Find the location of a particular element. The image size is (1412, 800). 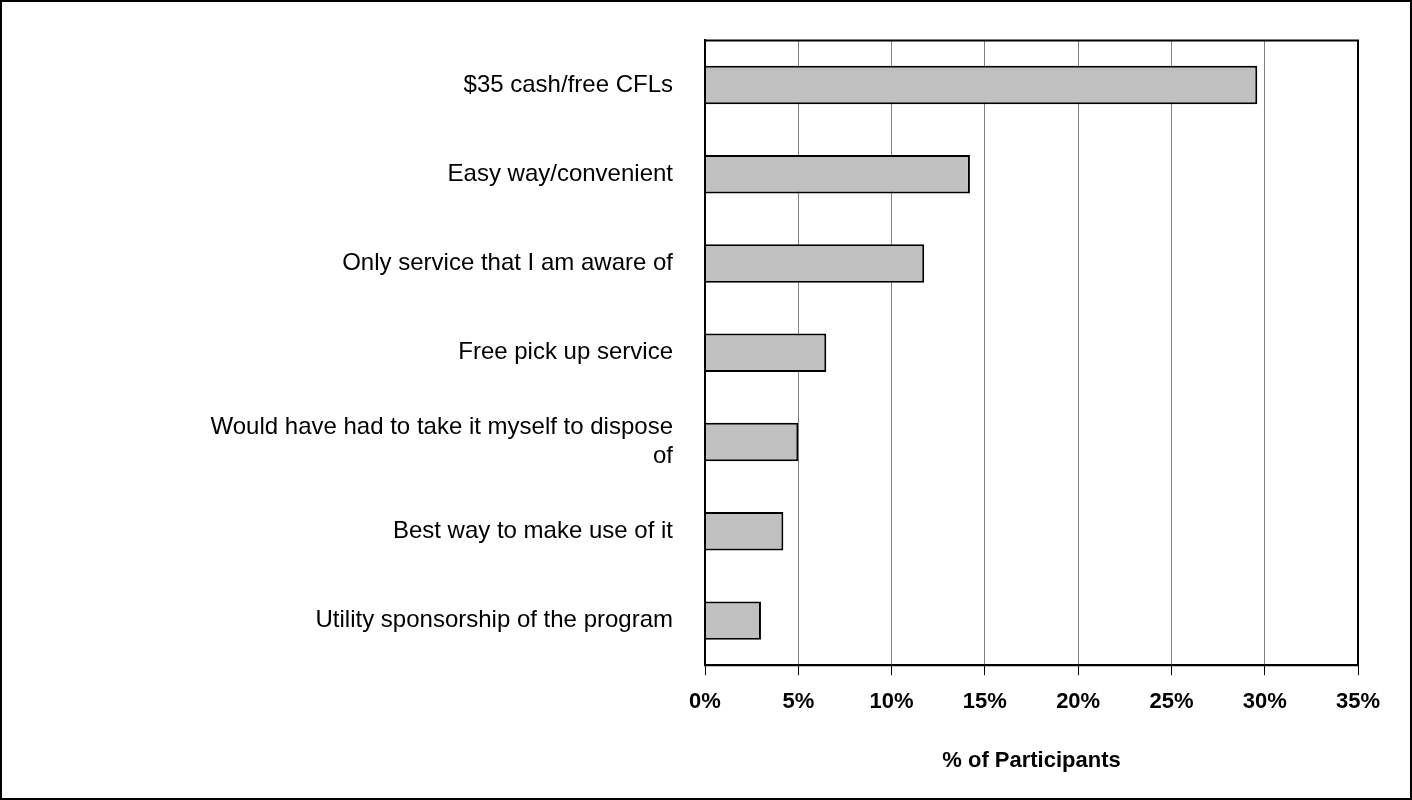

y-tick-label: Would have had to take it myself to dispose of is located at coordinates (442, 440).